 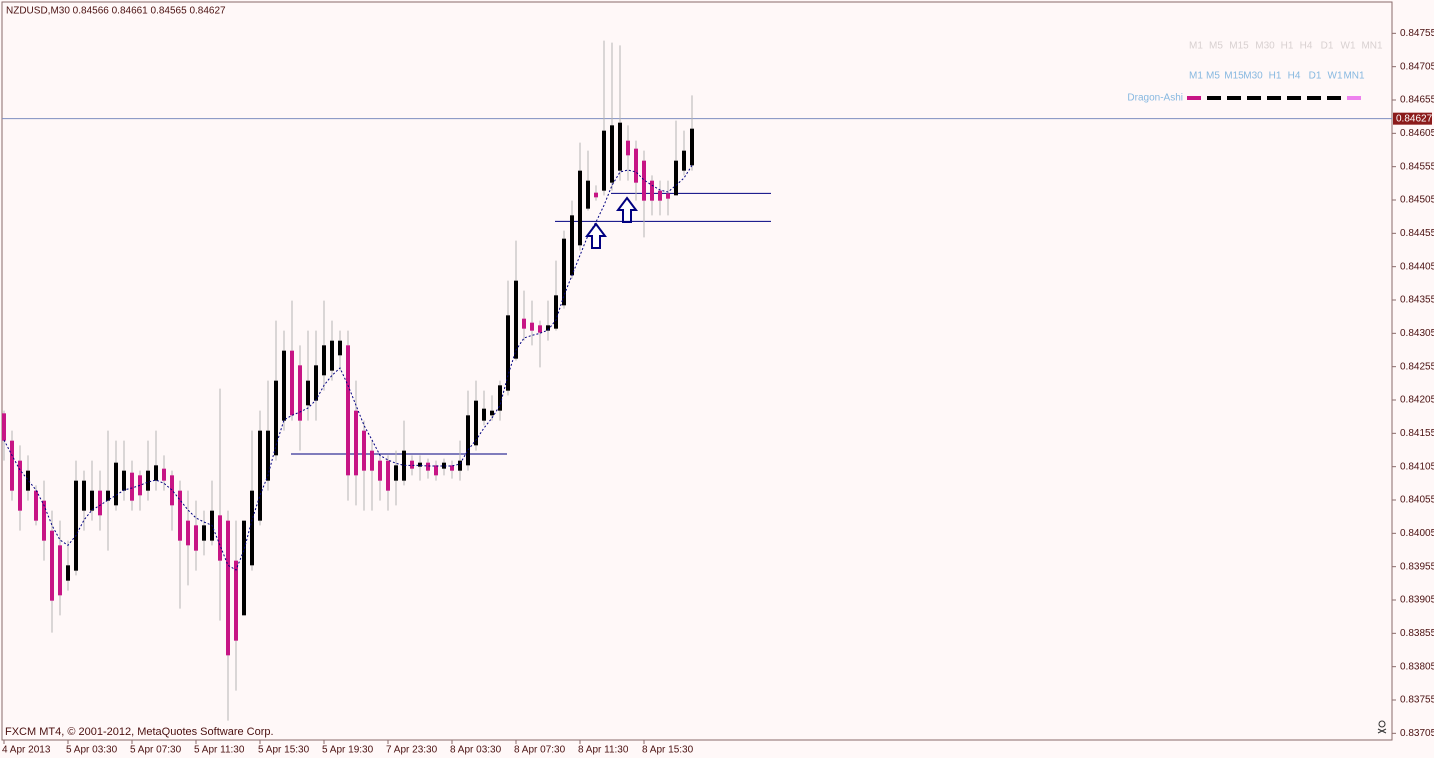 I want to click on x-tick-label: 7 Apr 23:30, so click(x=412, y=750).